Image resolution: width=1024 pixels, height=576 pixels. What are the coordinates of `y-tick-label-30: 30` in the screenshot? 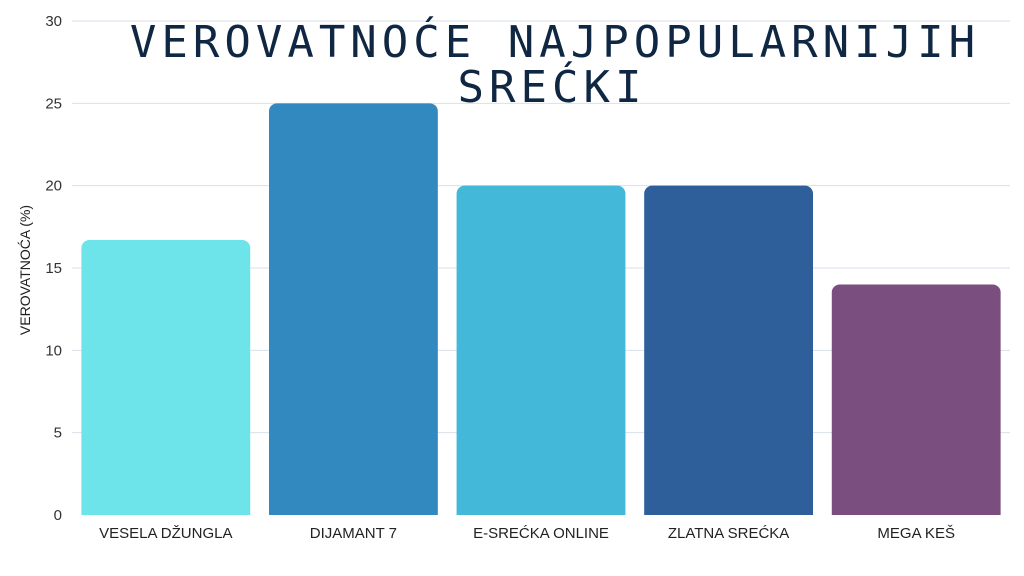 It's located at (53, 21).